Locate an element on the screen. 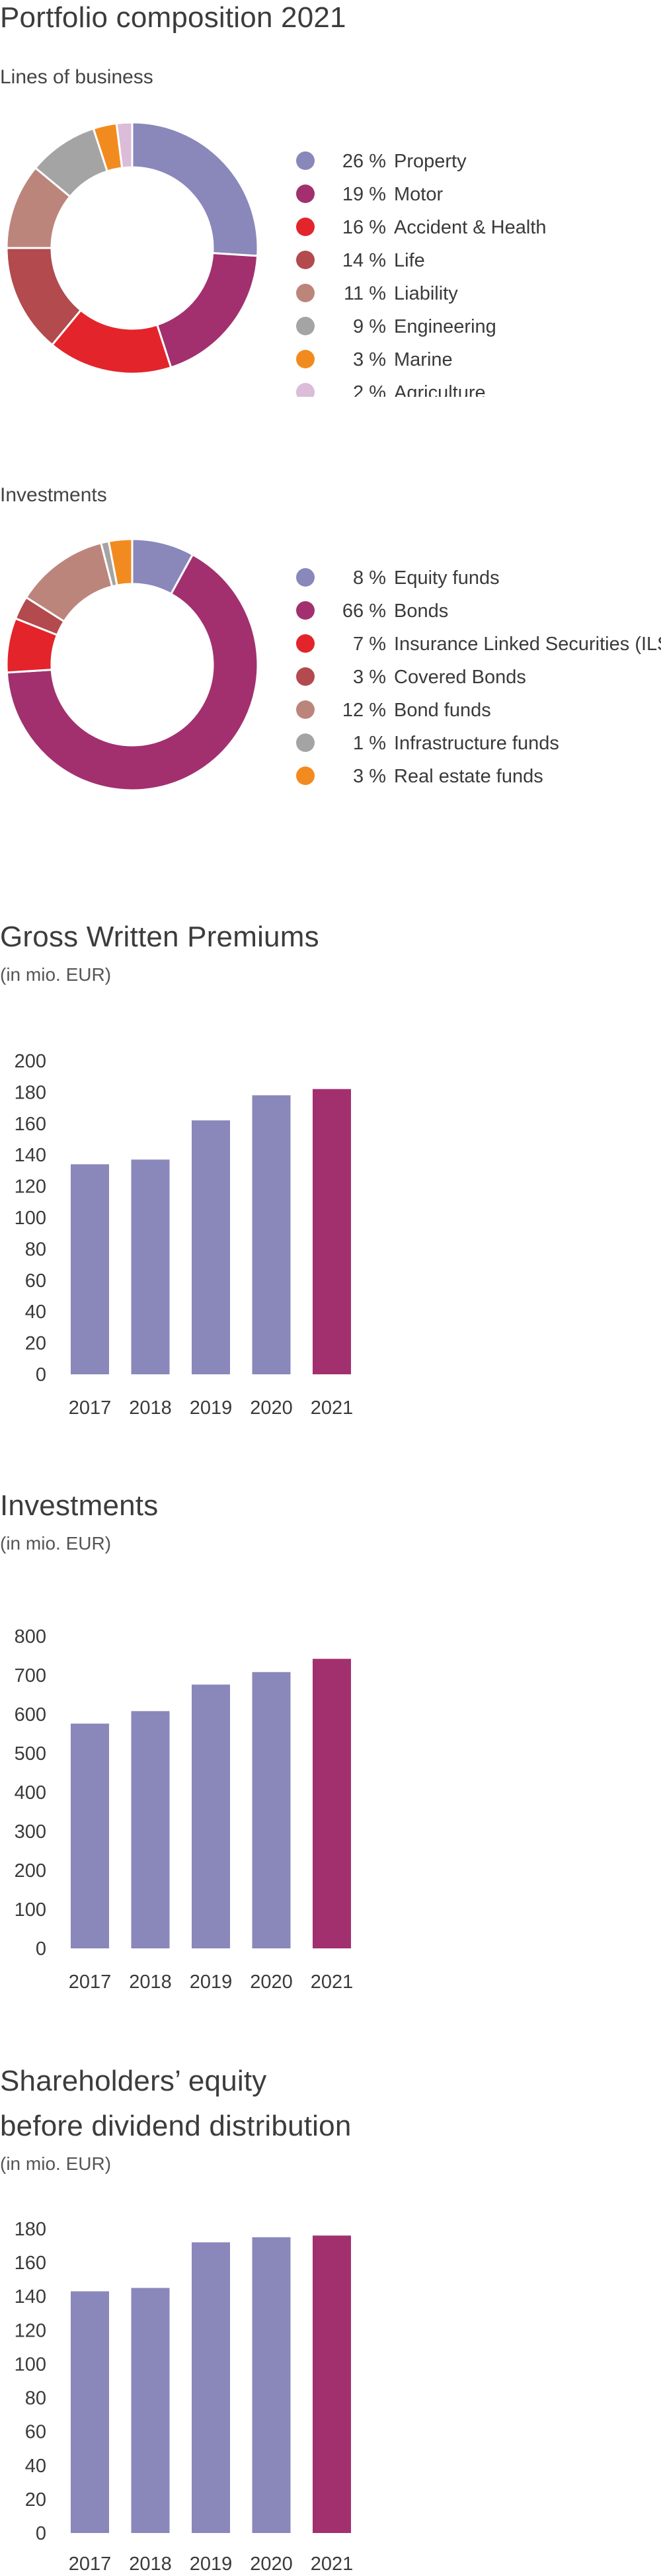 Image resolution: width=661 pixels, height=2576 pixels. legend-percent: 2 % is located at coordinates (369, 390).